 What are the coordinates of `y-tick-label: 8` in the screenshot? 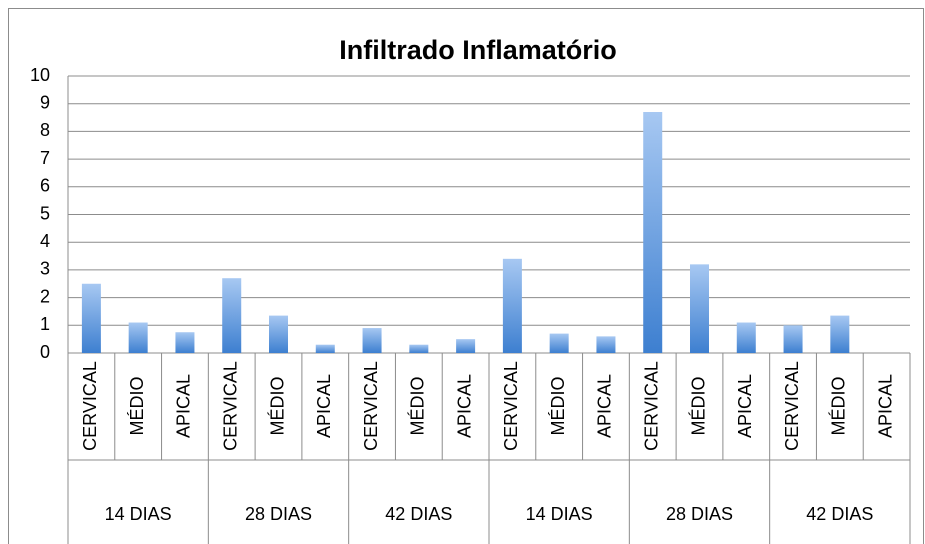 It's located at (45, 130).